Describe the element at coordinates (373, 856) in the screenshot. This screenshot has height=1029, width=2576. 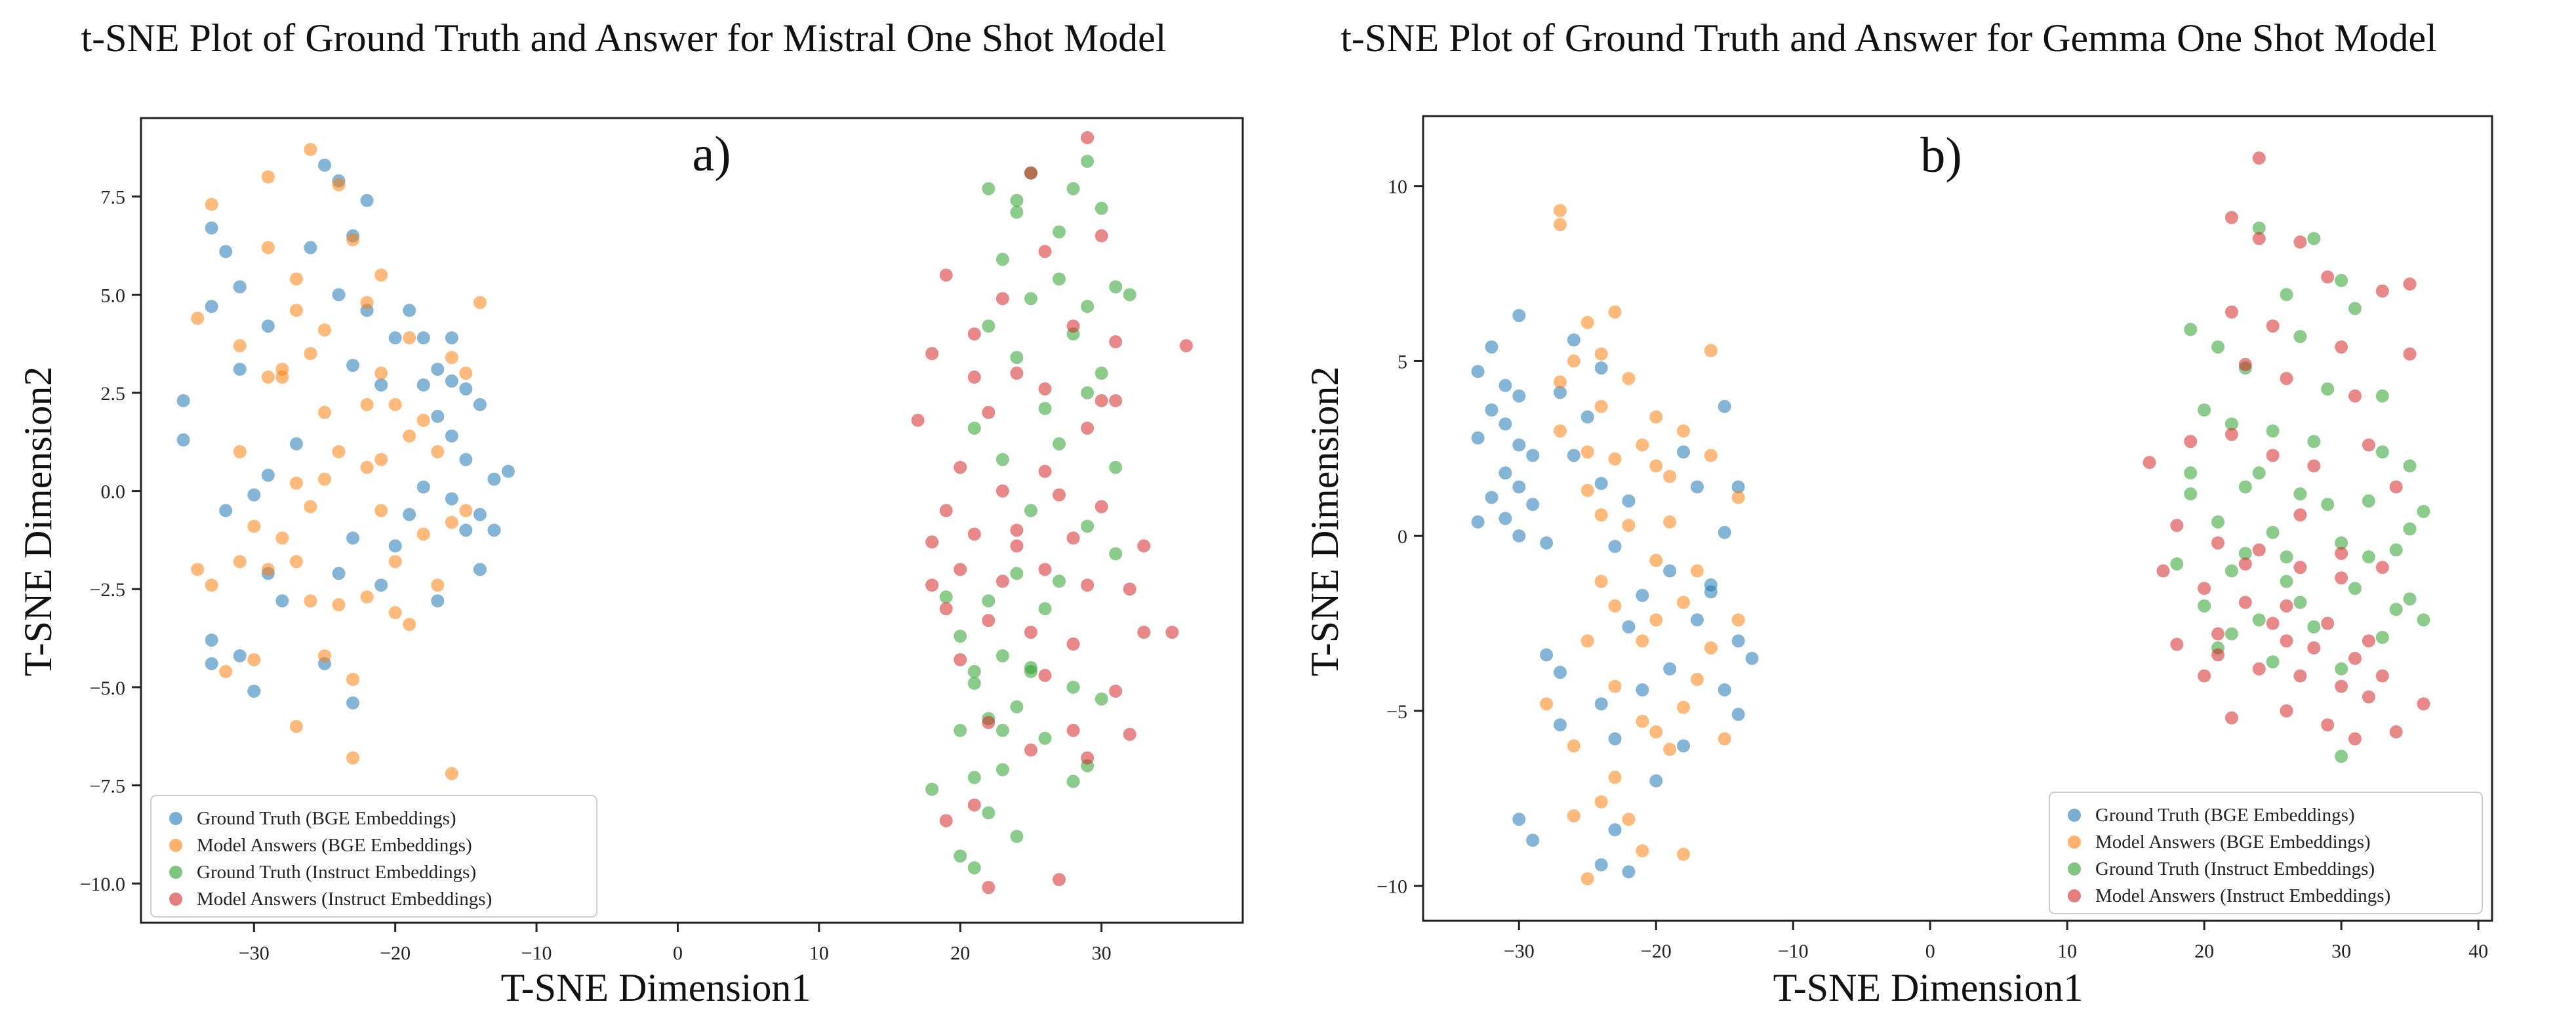
I see `legend-box` at that location.